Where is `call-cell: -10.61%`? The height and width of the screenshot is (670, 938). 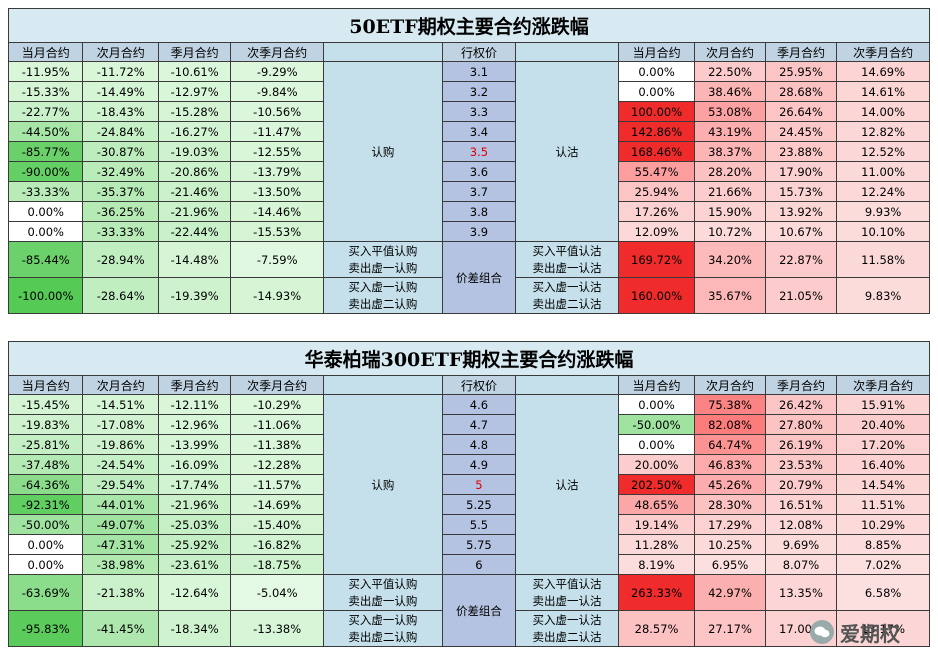
call-cell: -10.61% is located at coordinates (194, 71).